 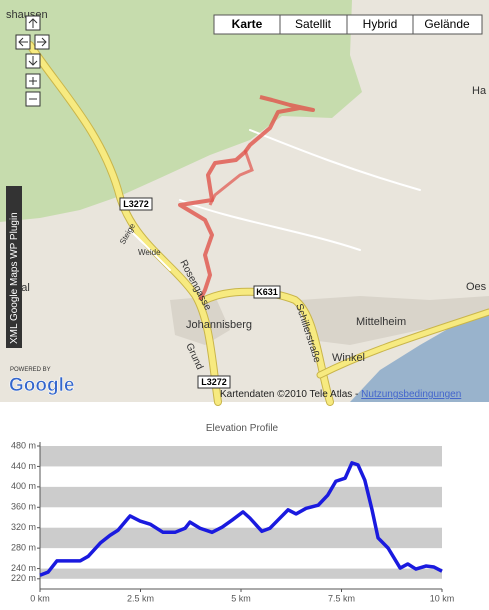 I want to click on map-type-label: Karte, so click(x=247, y=24).